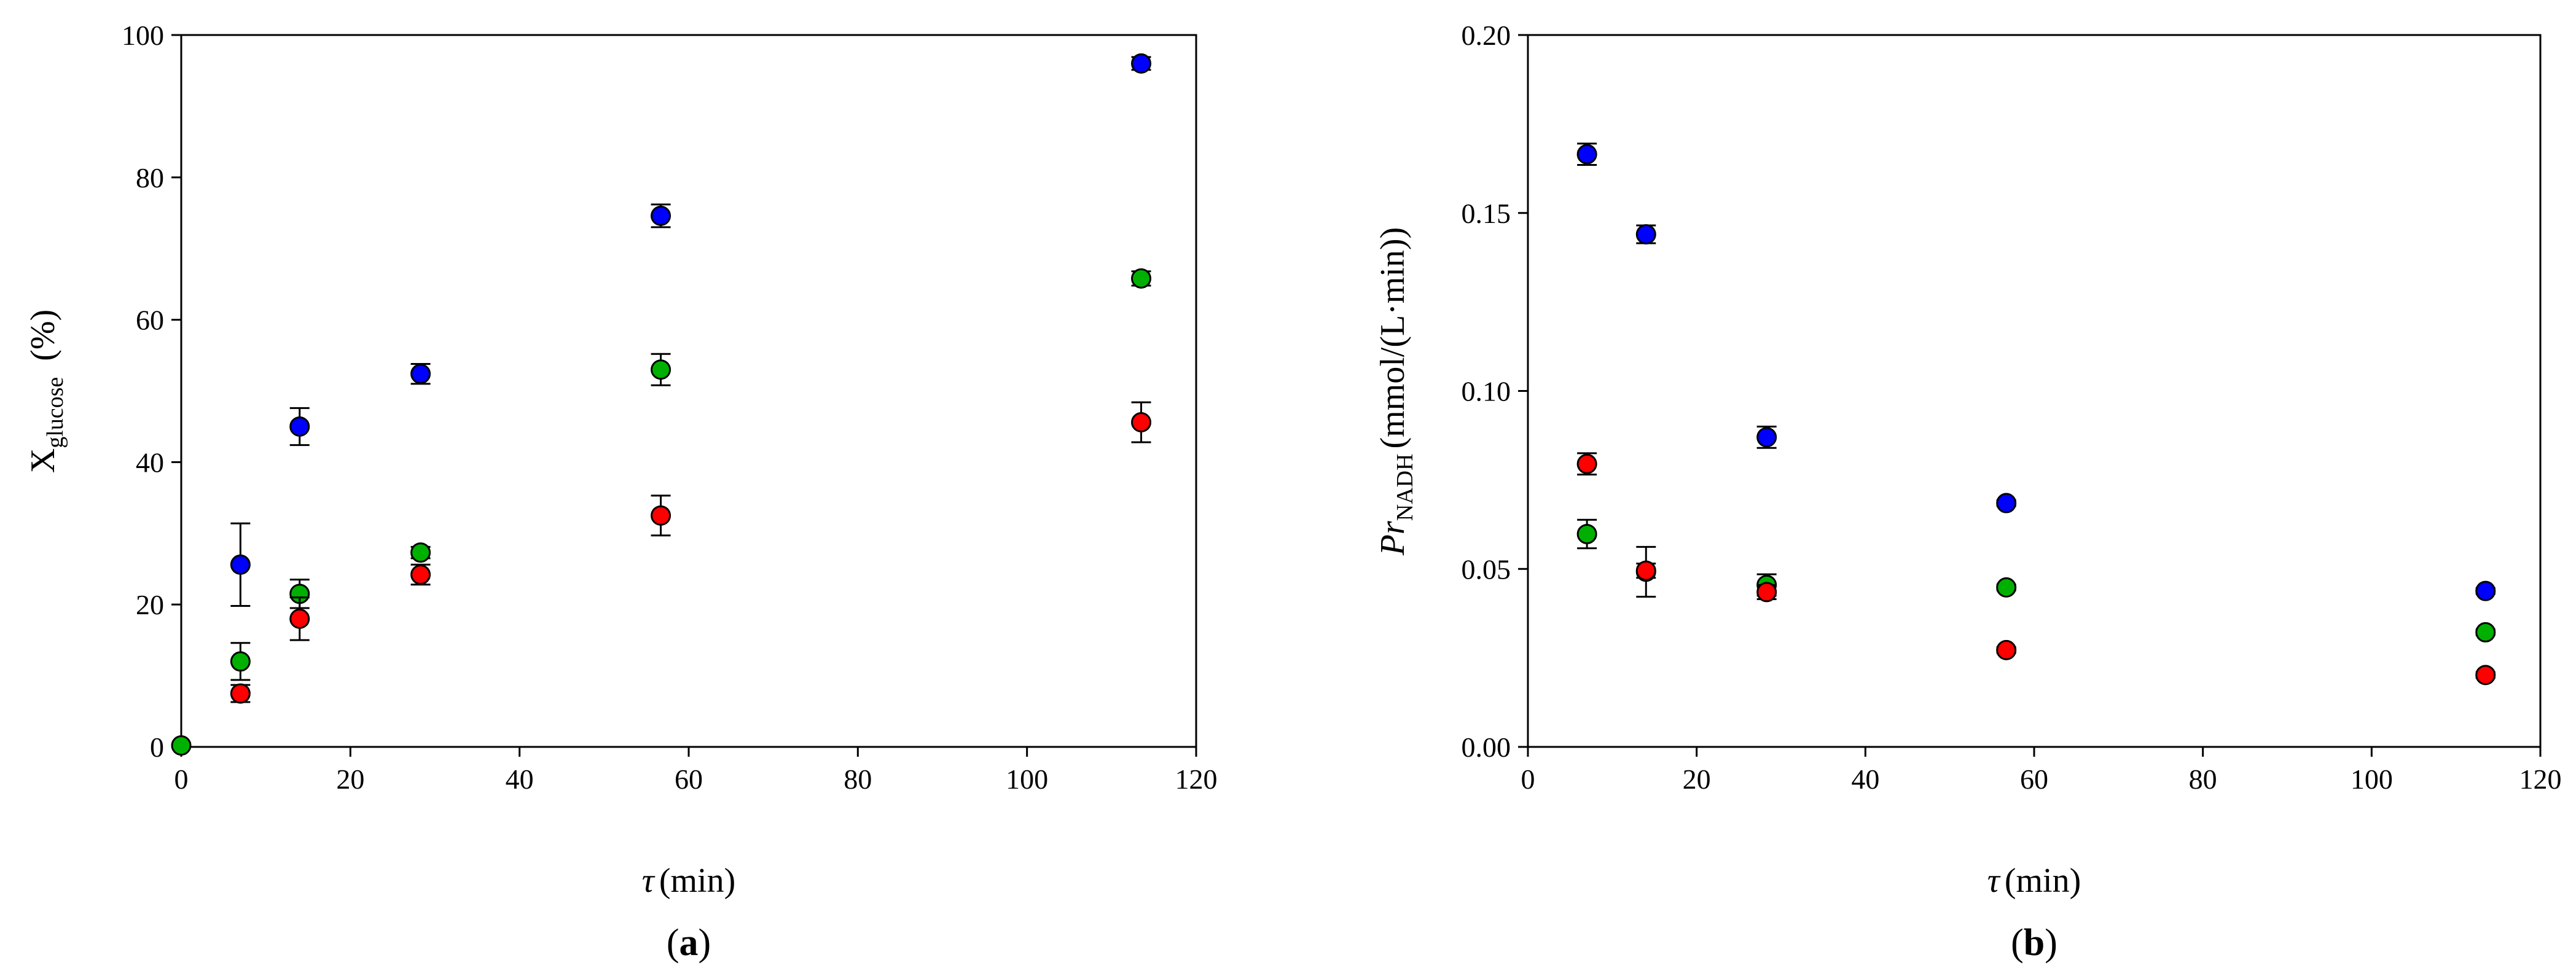  Describe the element at coordinates (150, 463) in the screenshot. I see `y-tick-label: 40` at that location.